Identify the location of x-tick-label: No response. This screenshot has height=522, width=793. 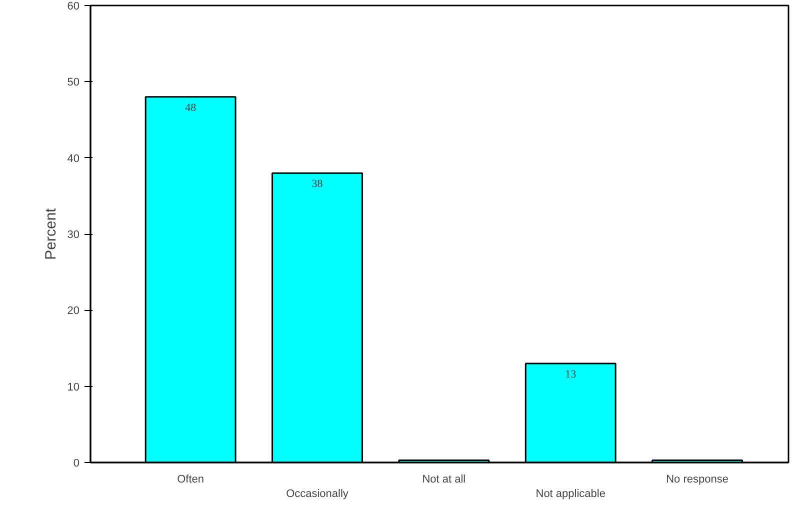
(697, 480).